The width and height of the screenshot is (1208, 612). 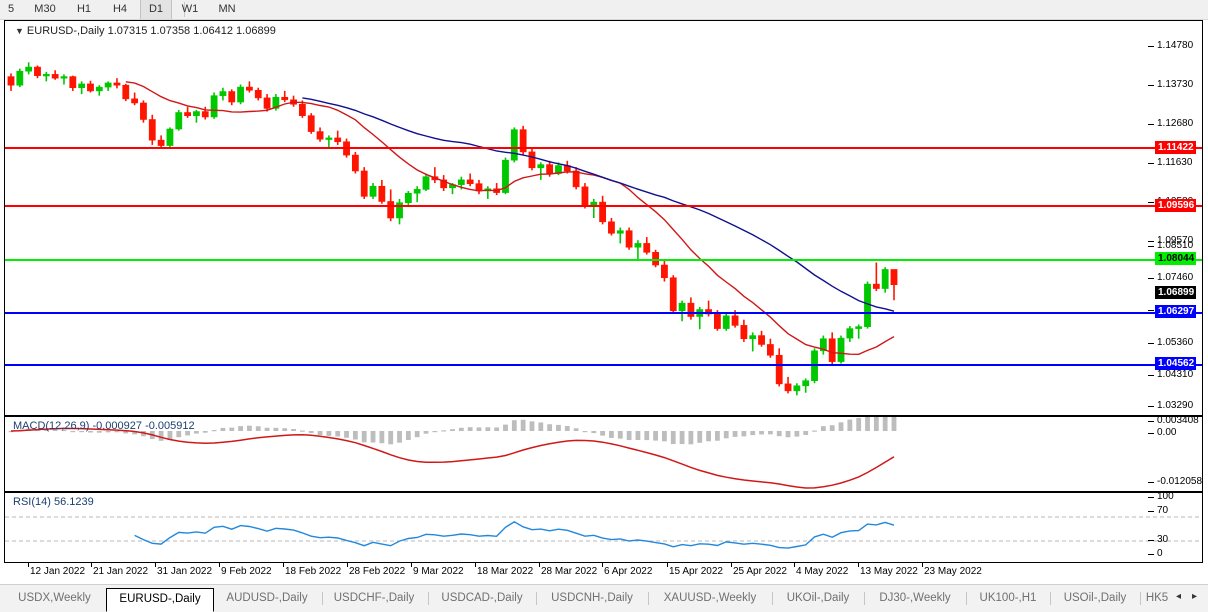 What do you see at coordinates (1175, 162) in the screenshot?
I see `price-axis-label: 1.11630` at bounding box center [1175, 162].